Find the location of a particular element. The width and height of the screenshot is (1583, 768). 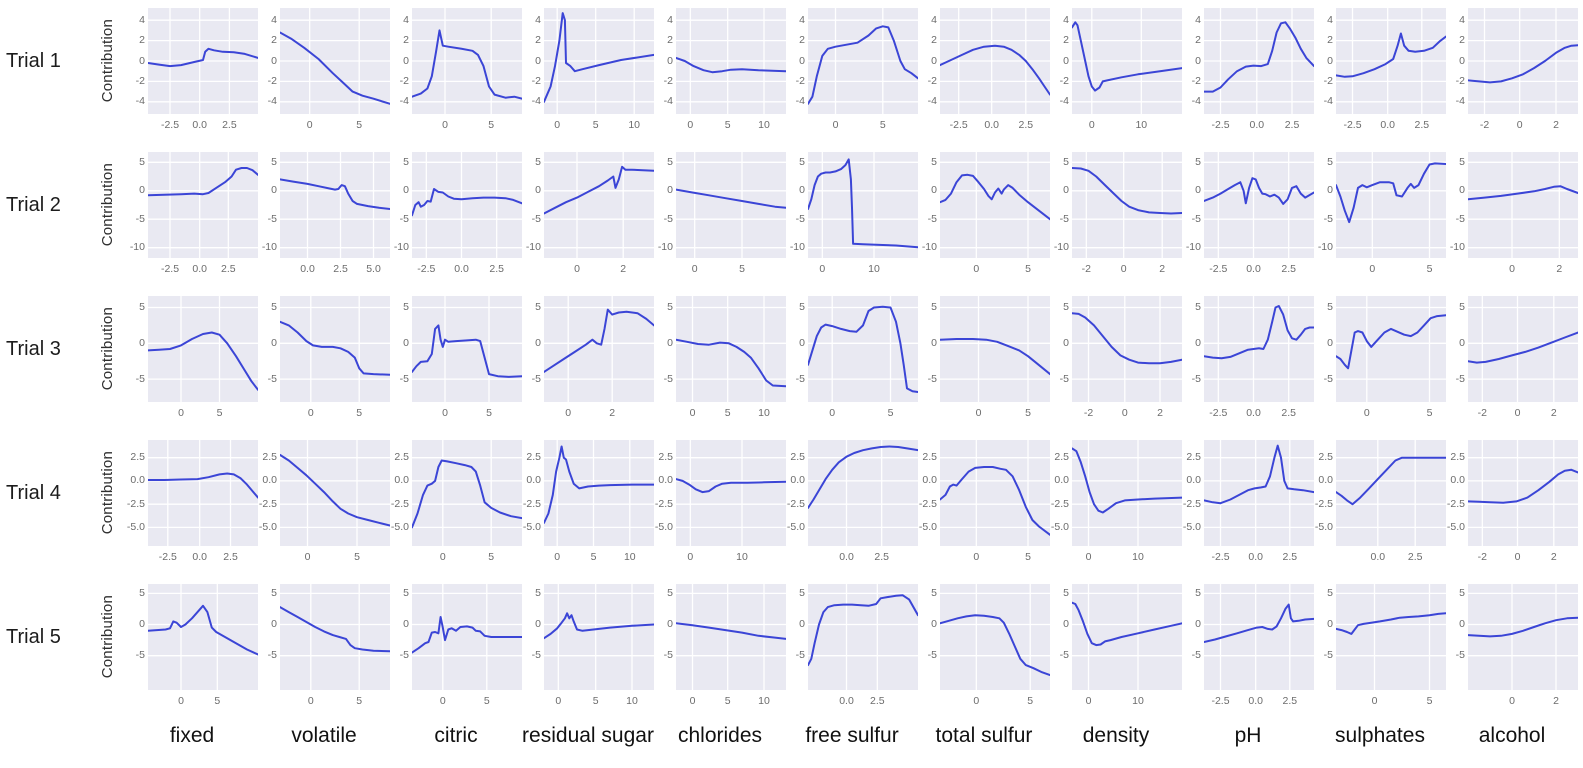

subplot-trial-3-total-sulfur: 5 0 -5 0 5 is located at coordinates (984, 368).